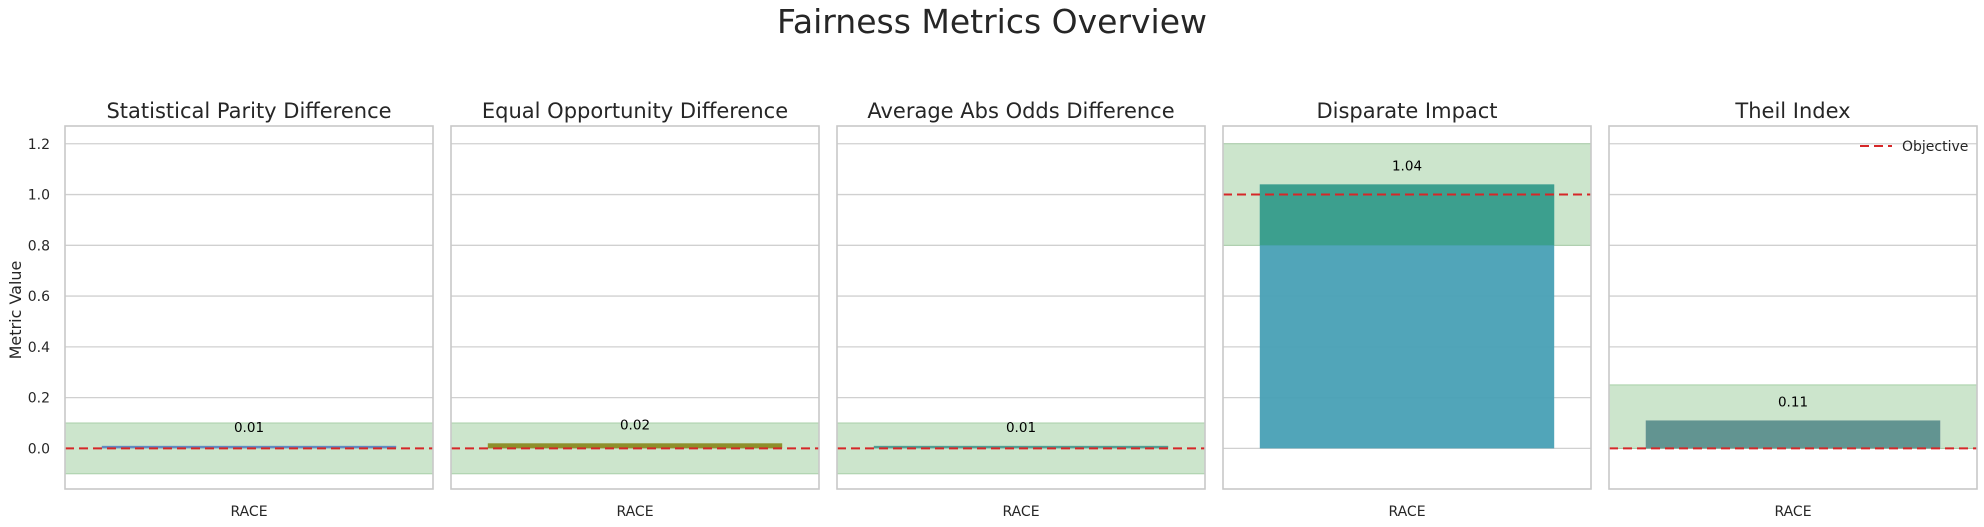  I want to click on y-axis-label: Metric Value, so click(15, 310).